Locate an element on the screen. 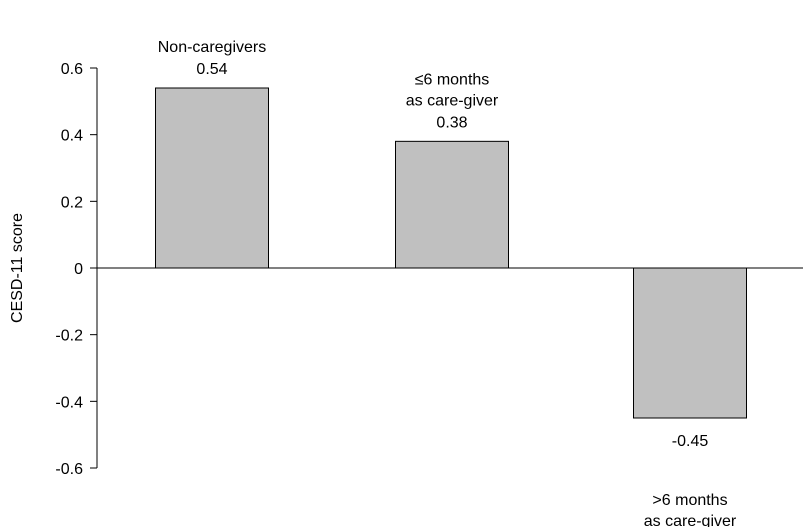 The width and height of the screenshot is (803, 527). category-label-line: Non-caregivers is located at coordinates (212, 47).